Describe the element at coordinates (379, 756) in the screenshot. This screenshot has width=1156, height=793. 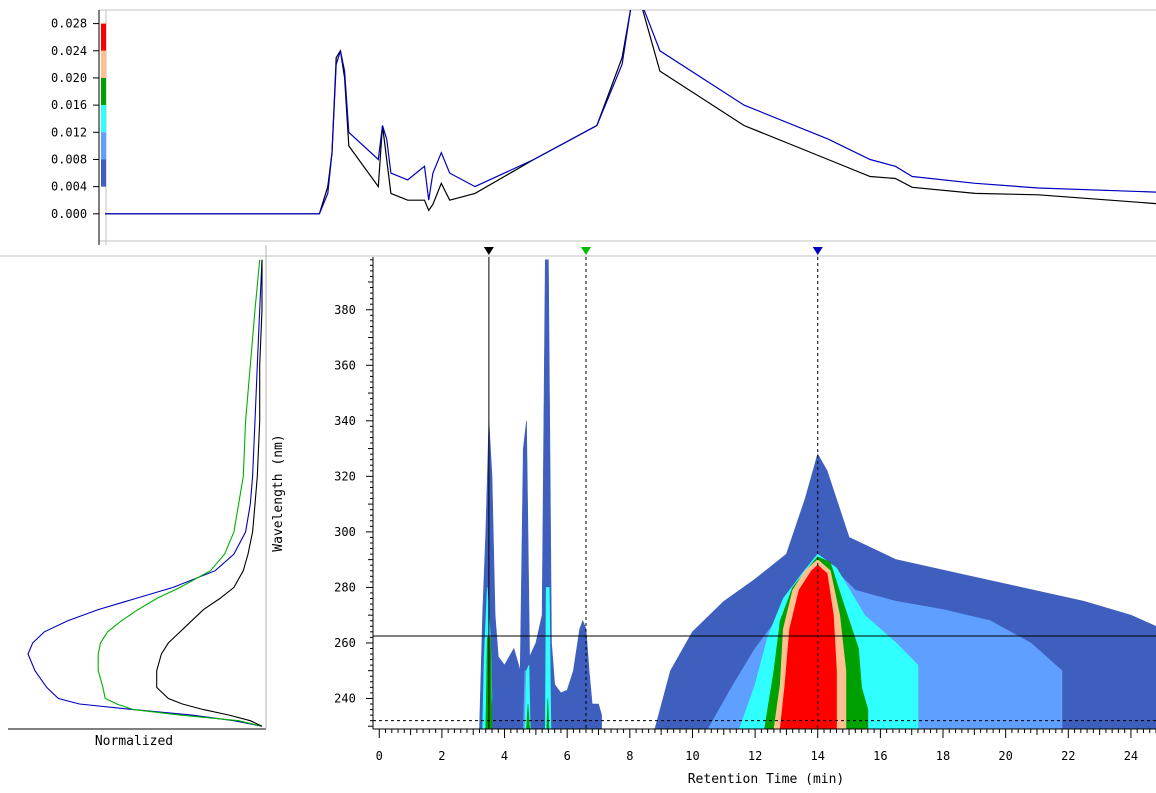
I see `contour-x-tick-label: 0` at that location.